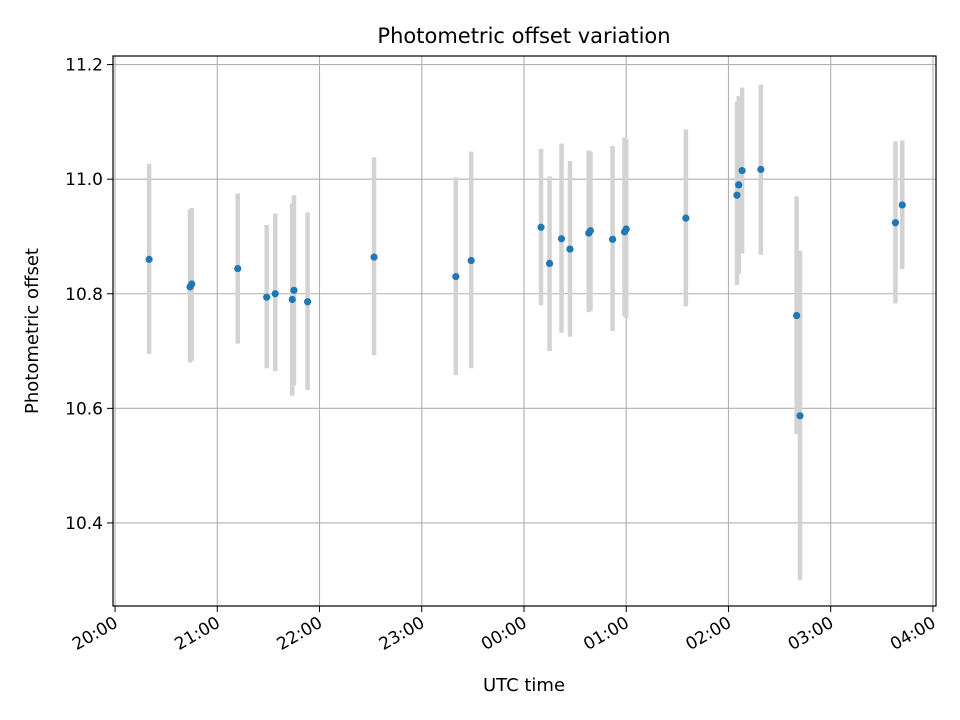  Describe the element at coordinates (84, 524) in the screenshot. I see `y-tick-label: 10.4` at that location.